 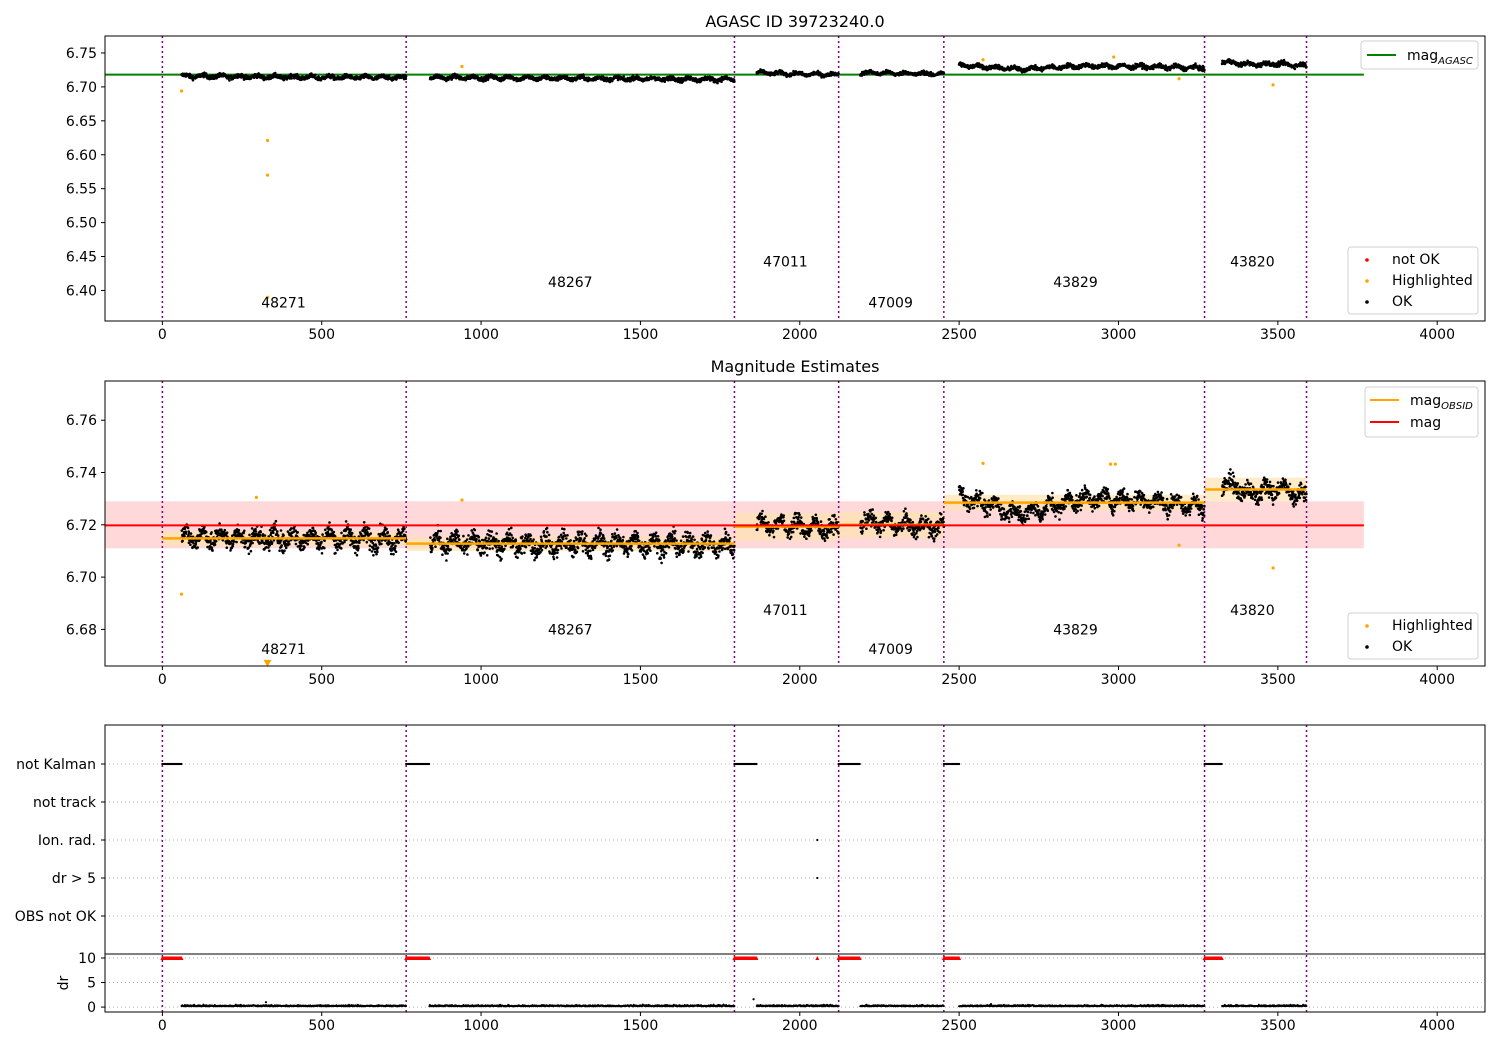 What do you see at coordinates (1119, 335) in the screenshot?
I see `agasc-xtick-label: 3000` at bounding box center [1119, 335].